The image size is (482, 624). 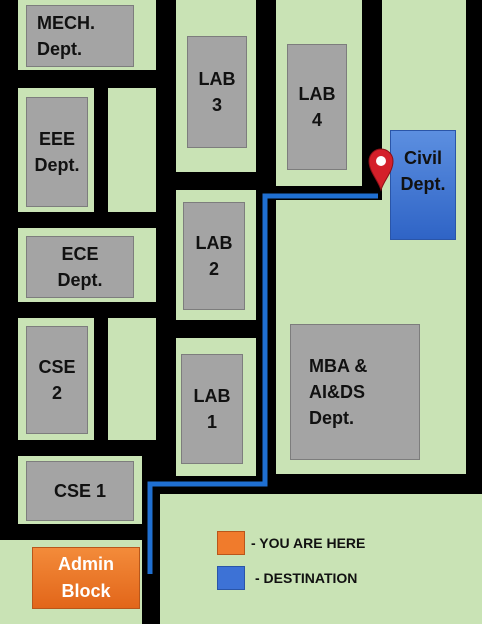 What do you see at coordinates (306, 578) in the screenshot?
I see `legend-label-destination: - DESTINATION` at bounding box center [306, 578].